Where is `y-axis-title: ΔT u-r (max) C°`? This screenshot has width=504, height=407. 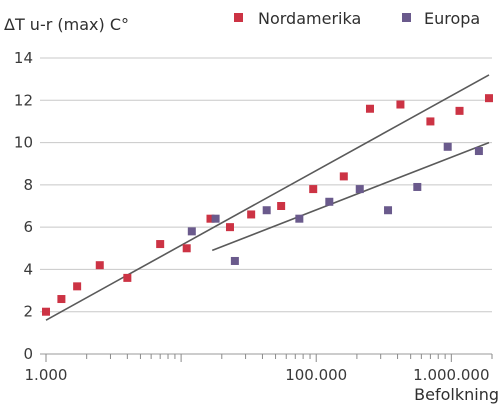
y-axis-title: ΔT u-r (max) C° is located at coordinates (66, 24).